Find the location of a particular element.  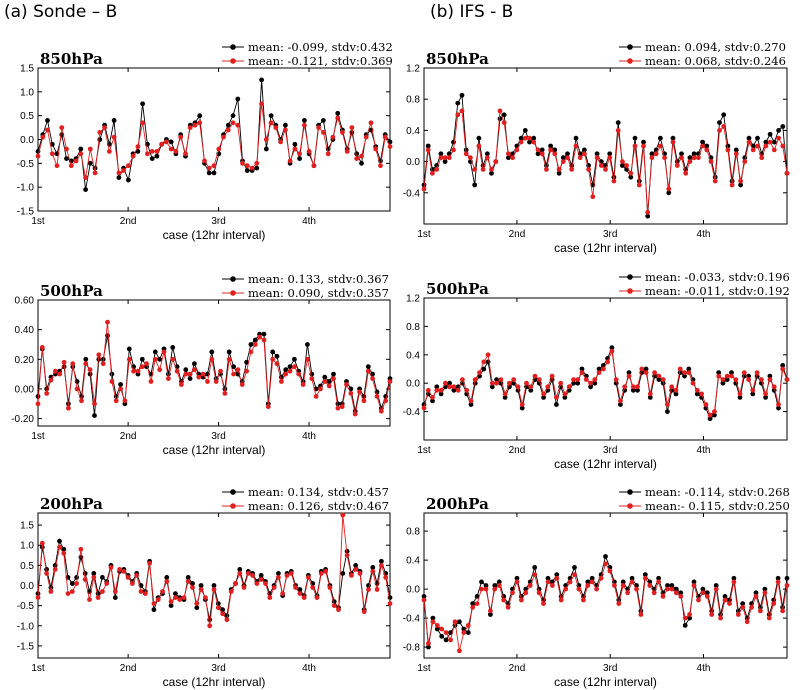

x-axis-label: case (12hr interval) is located at coordinates (605, 464).